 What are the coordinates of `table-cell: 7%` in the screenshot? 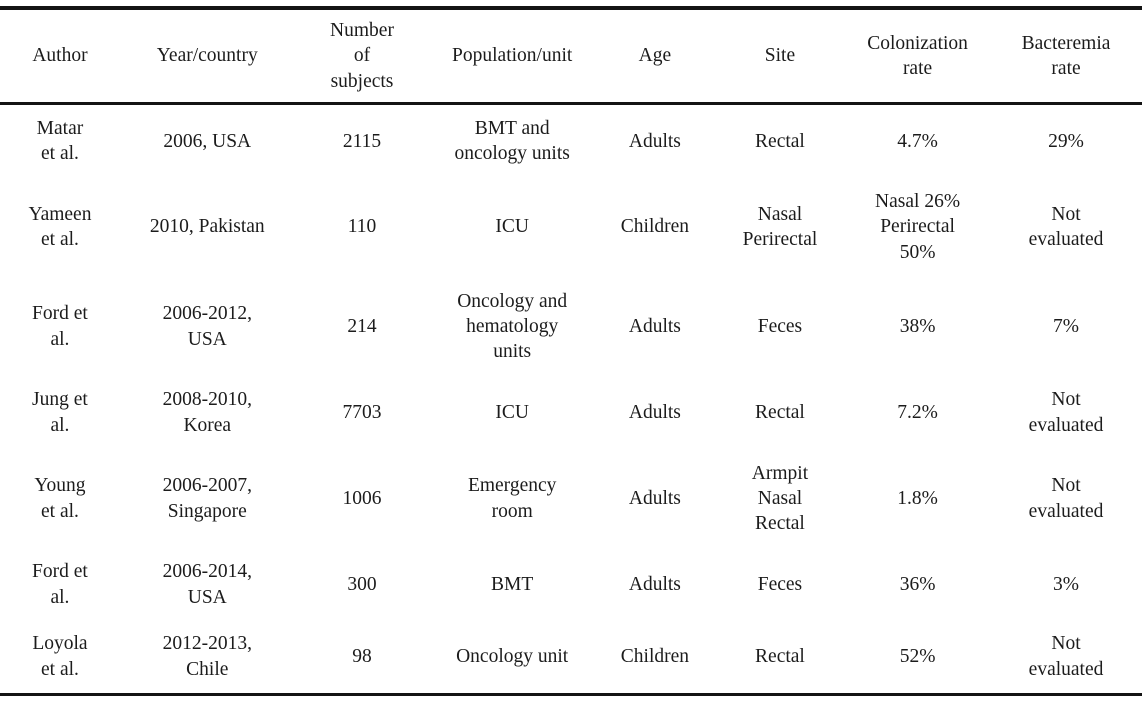 It's located at (1066, 327).